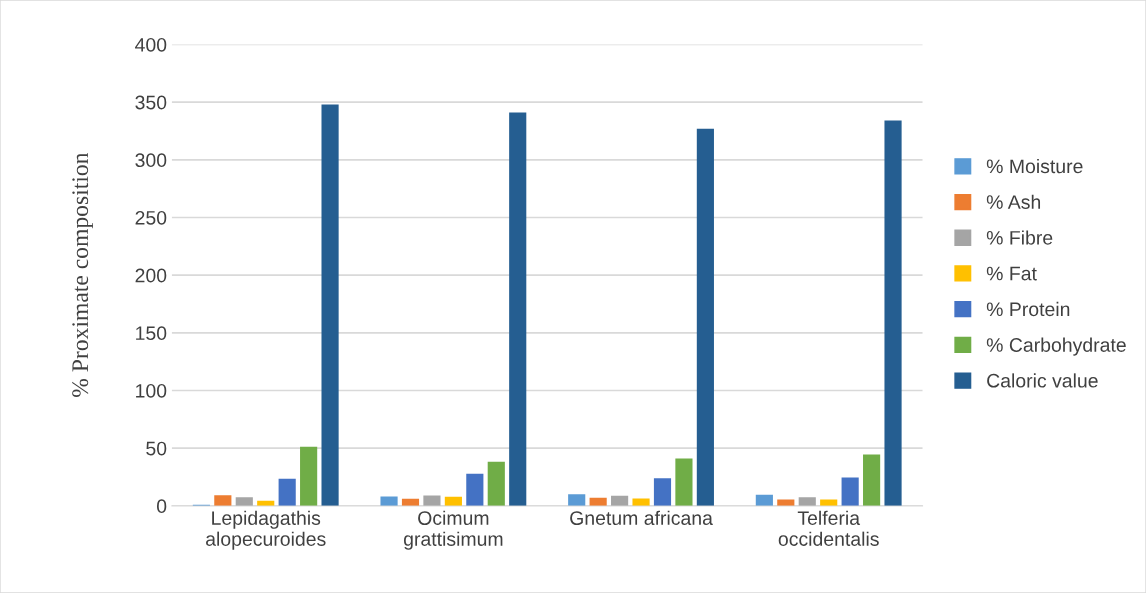  What do you see at coordinates (828, 528) in the screenshot?
I see `x-tick-label: Telferia occidentalis` at bounding box center [828, 528].